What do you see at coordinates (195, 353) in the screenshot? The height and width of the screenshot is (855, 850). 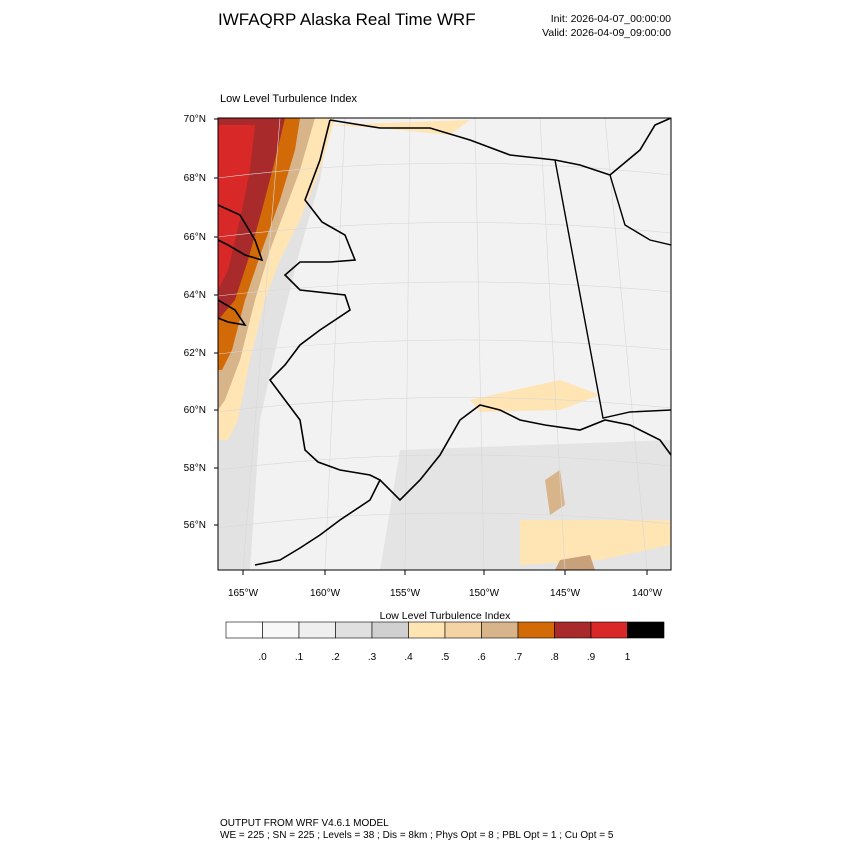 I see `lat-label: 62°N` at bounding box center [195, 353].